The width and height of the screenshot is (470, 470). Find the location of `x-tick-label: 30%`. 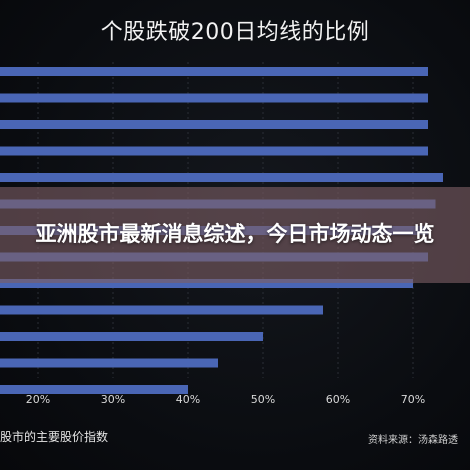

x-tick-label: 30% is located at coordinates (113, 399).